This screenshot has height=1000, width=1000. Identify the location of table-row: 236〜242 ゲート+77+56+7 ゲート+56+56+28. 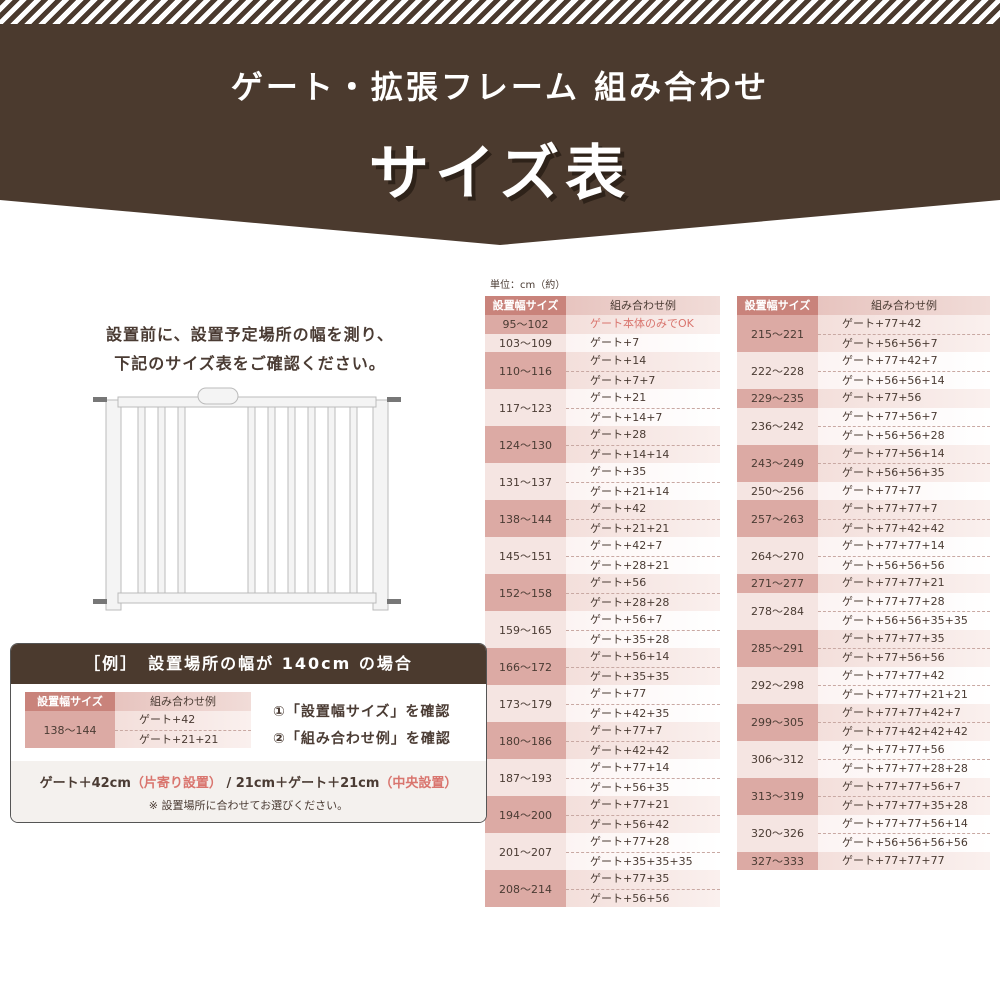
(863, 426).